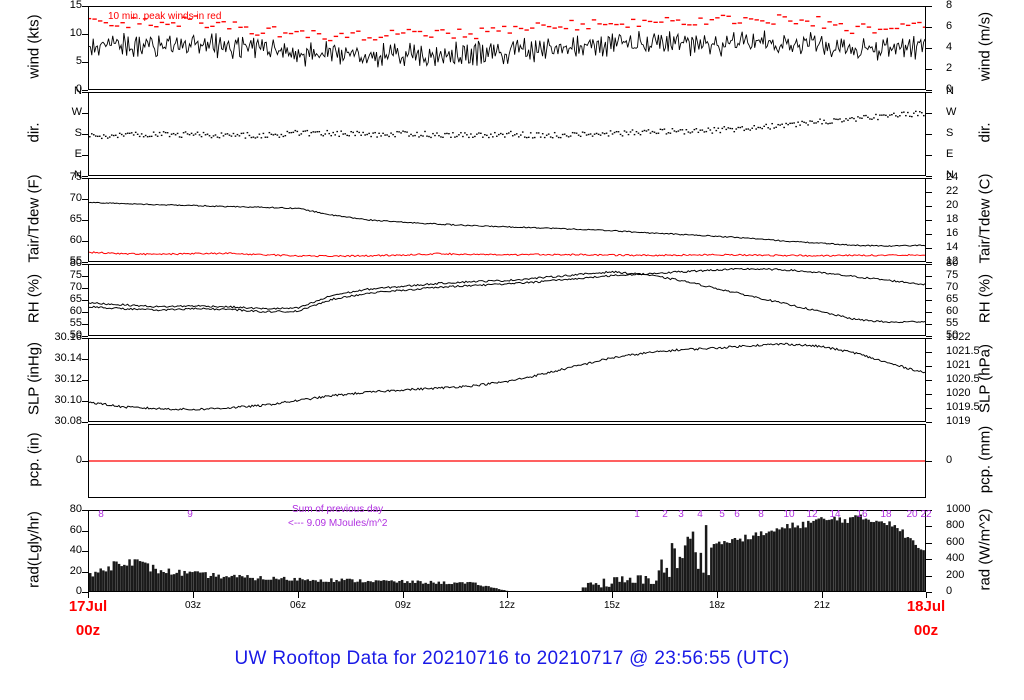  What do you see at coordinates (78, 154) in the screenshot?
I see `tick-dir-l-1: E` at bounding box center [78, 154].